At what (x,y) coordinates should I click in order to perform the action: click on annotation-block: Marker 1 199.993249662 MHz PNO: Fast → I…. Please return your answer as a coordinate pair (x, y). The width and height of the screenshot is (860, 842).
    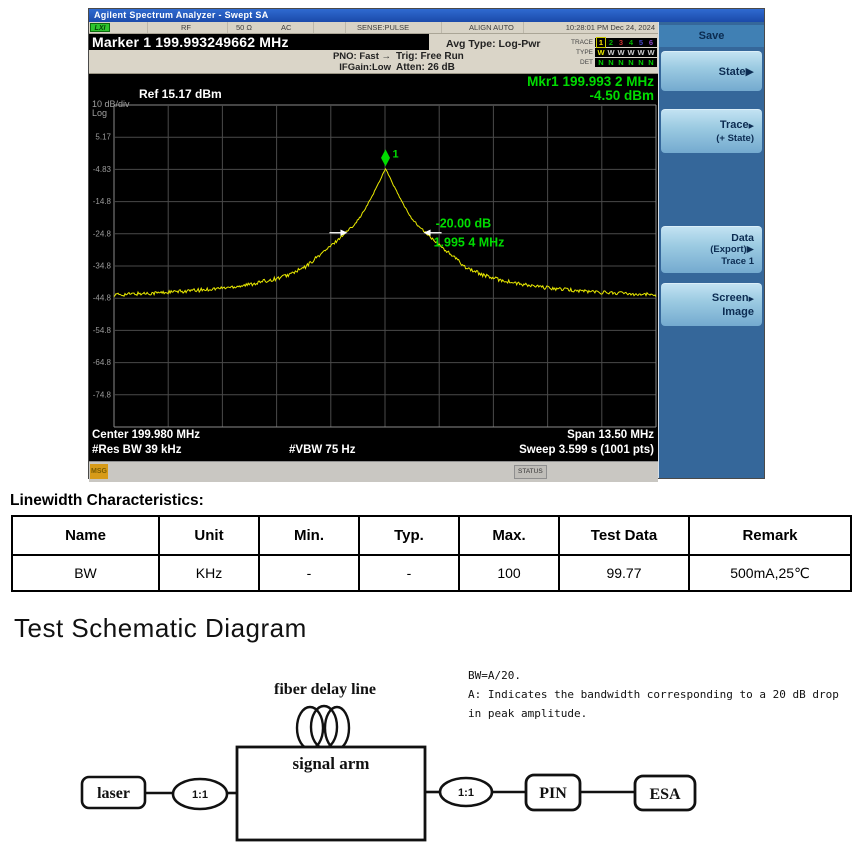
    Looking at the image, I should click on (373, 54).